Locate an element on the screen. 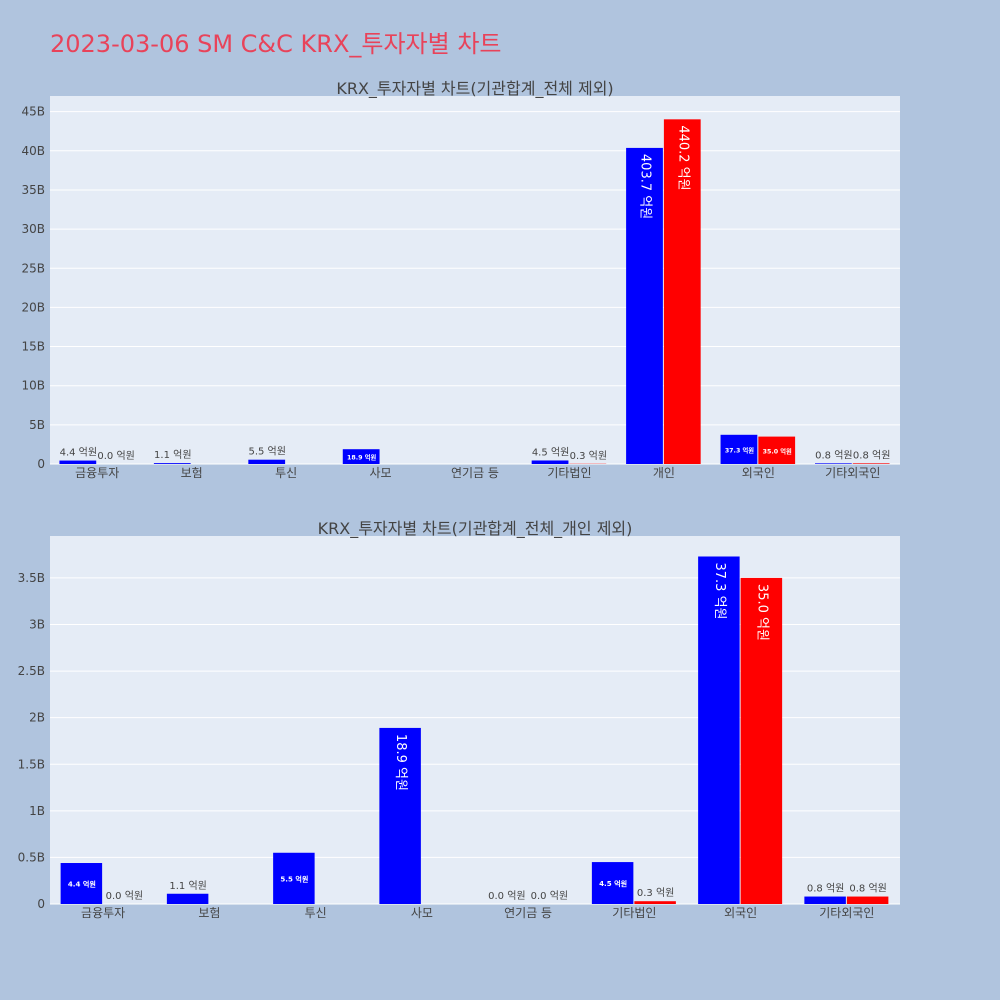 Image resolution: width=1000 pixels, height=1000 pixels. data-label: 403.7 억원 is located at coordinates (645, 186).